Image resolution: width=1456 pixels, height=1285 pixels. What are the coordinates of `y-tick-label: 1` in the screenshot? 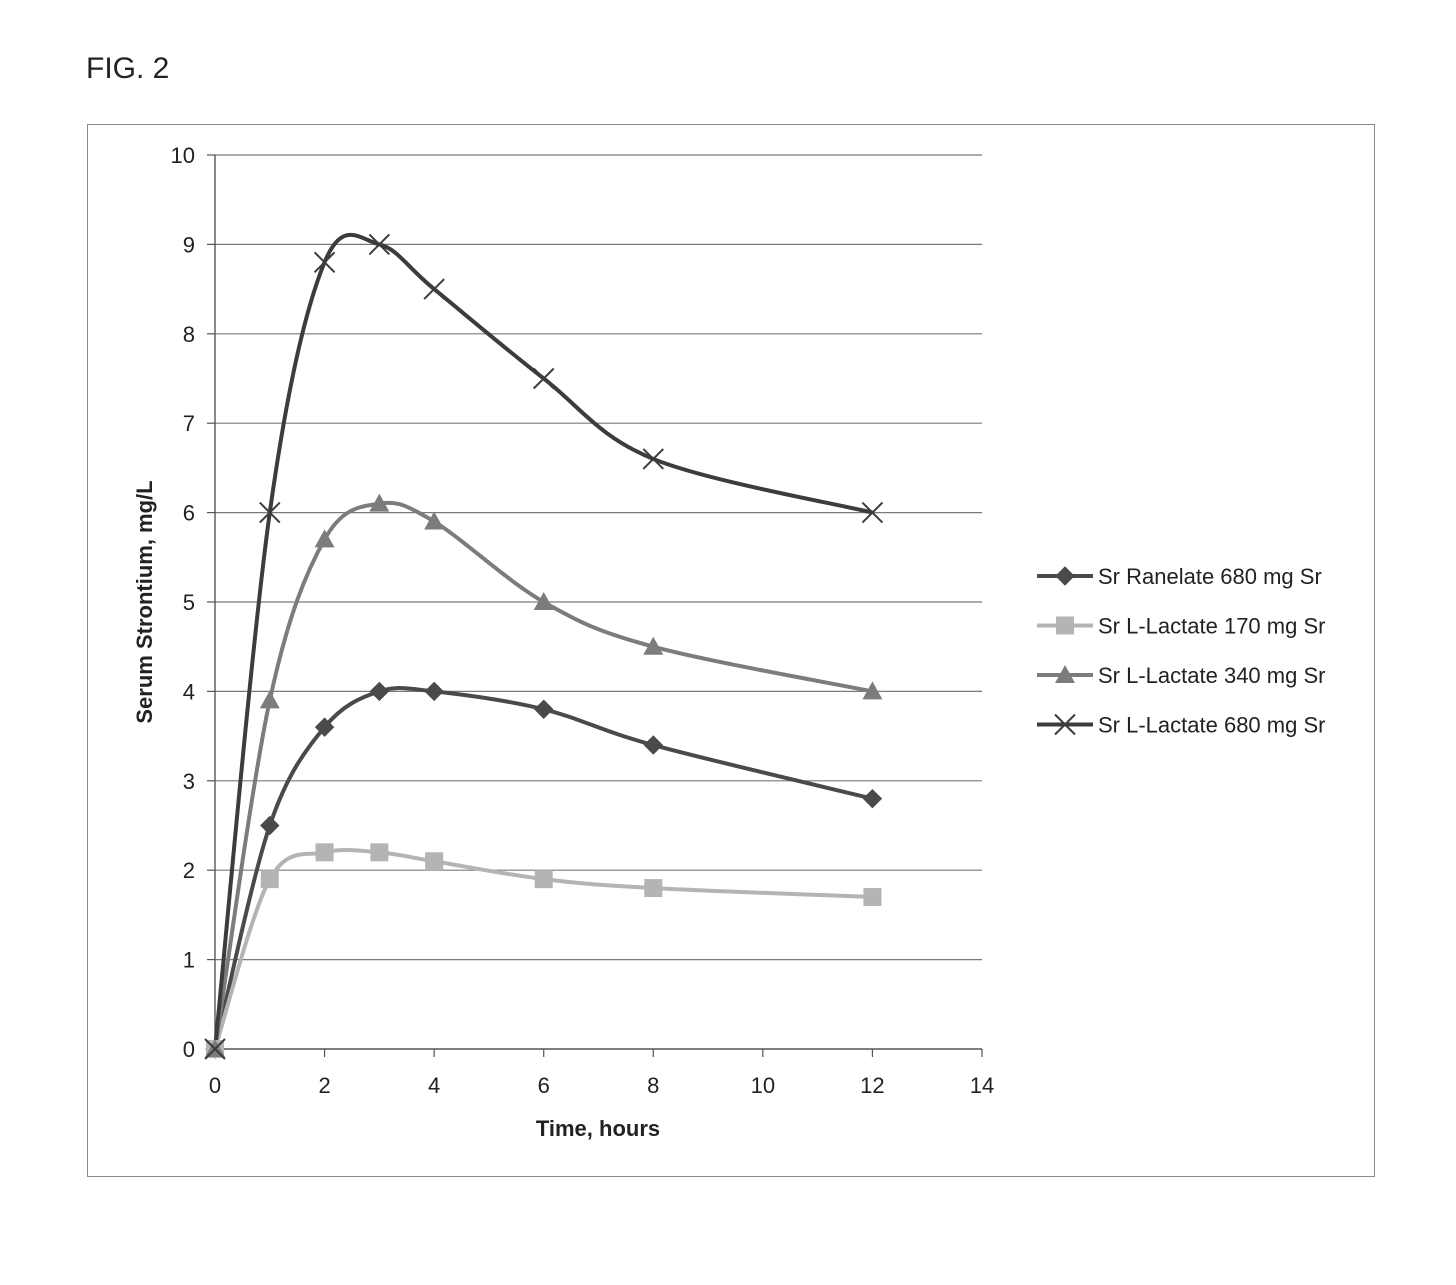 It's located at (189, 960).